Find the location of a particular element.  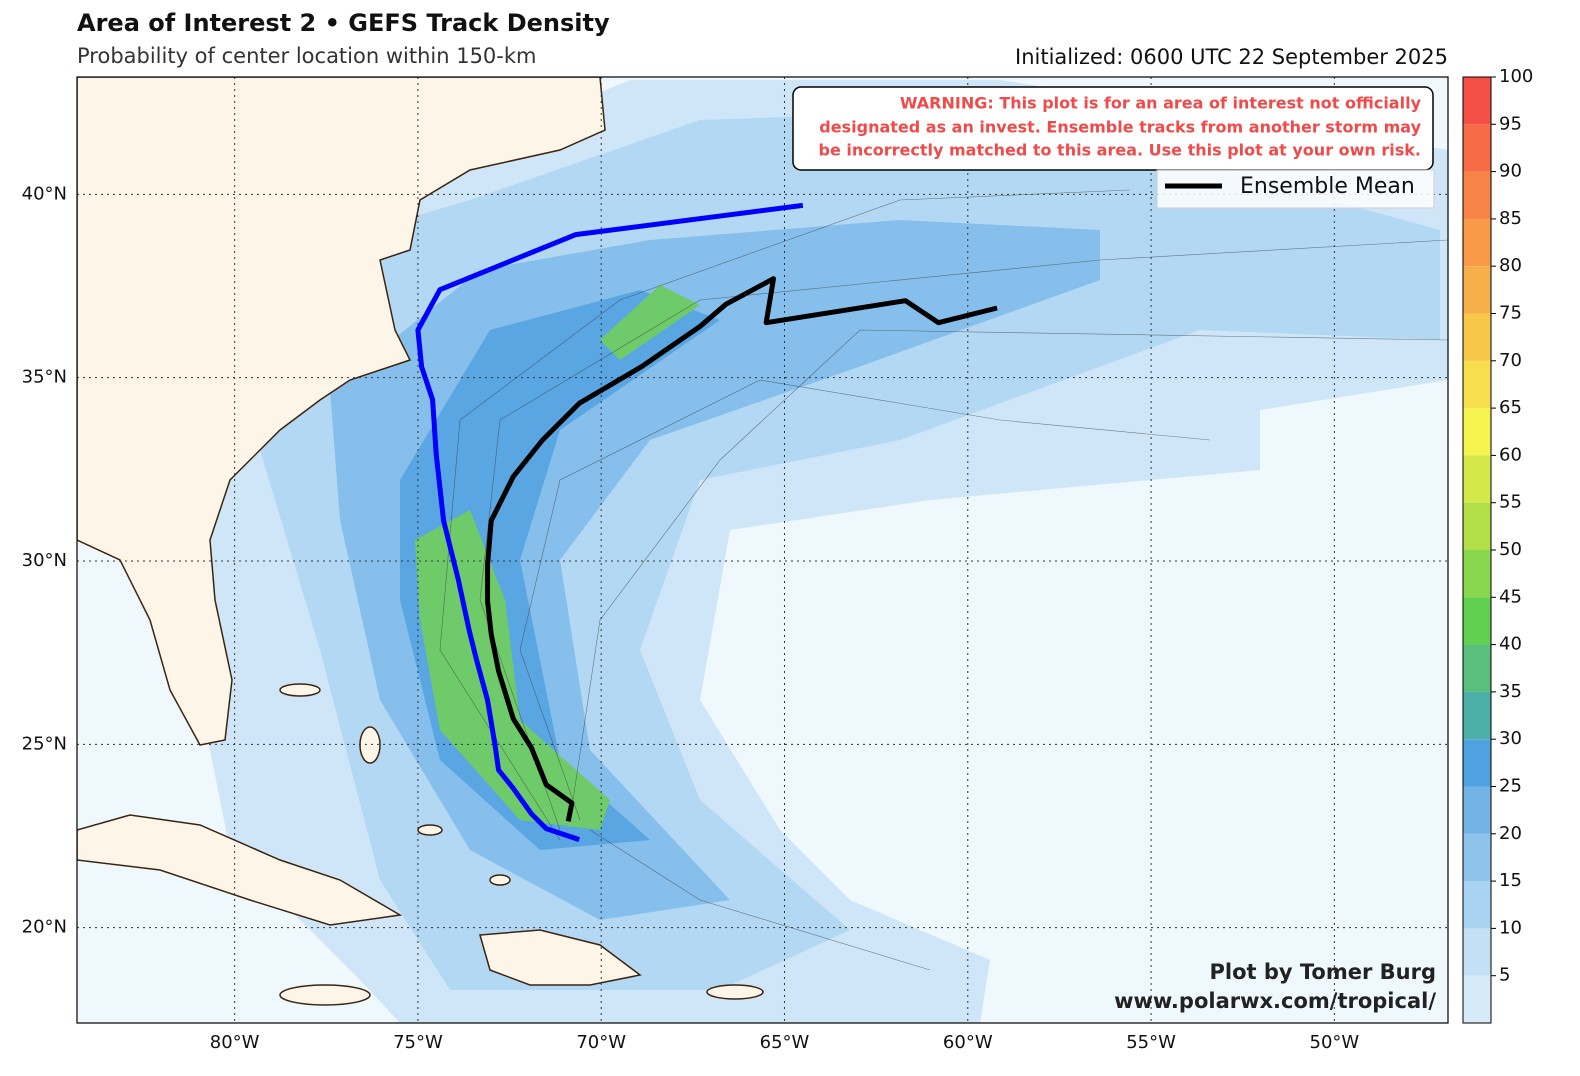

colorbar-tick-label: 20 is located at coordinates (1510, 833).